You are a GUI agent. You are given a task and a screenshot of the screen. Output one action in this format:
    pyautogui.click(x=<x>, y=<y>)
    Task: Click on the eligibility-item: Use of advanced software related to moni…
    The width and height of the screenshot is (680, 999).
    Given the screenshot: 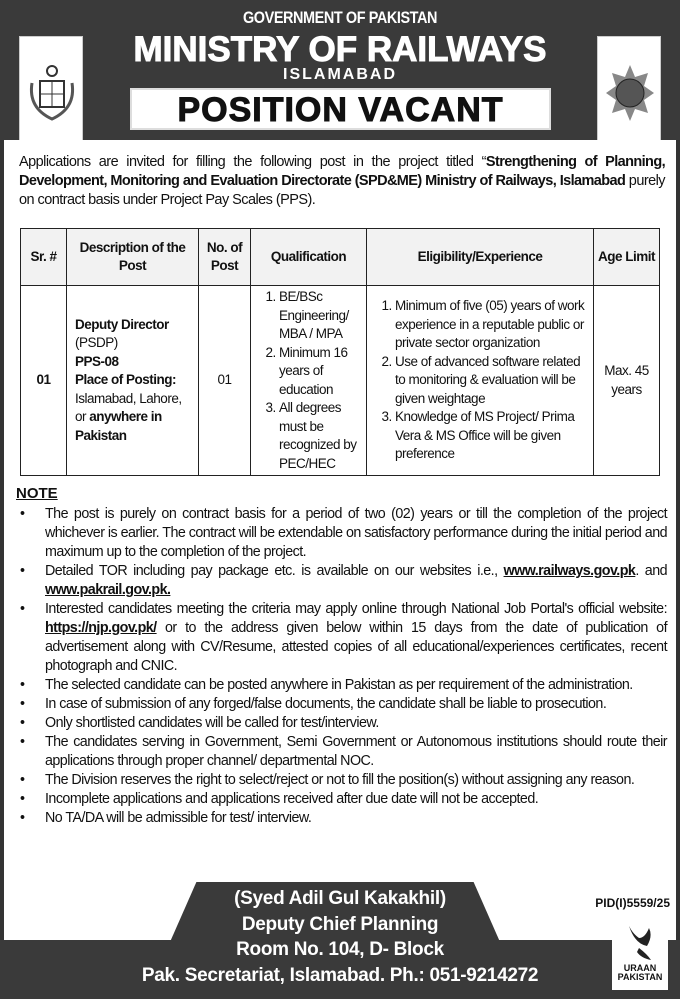 What is the action you would take?
    pyautogui.click(x=491, y=381)
    